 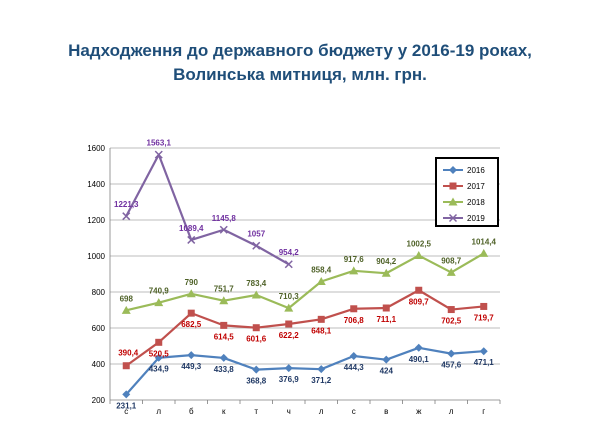 What do you see at coordinates (96, 220) in the screenshot?
I see `y-tick-label: 1200` at bounding box center [96, 220].